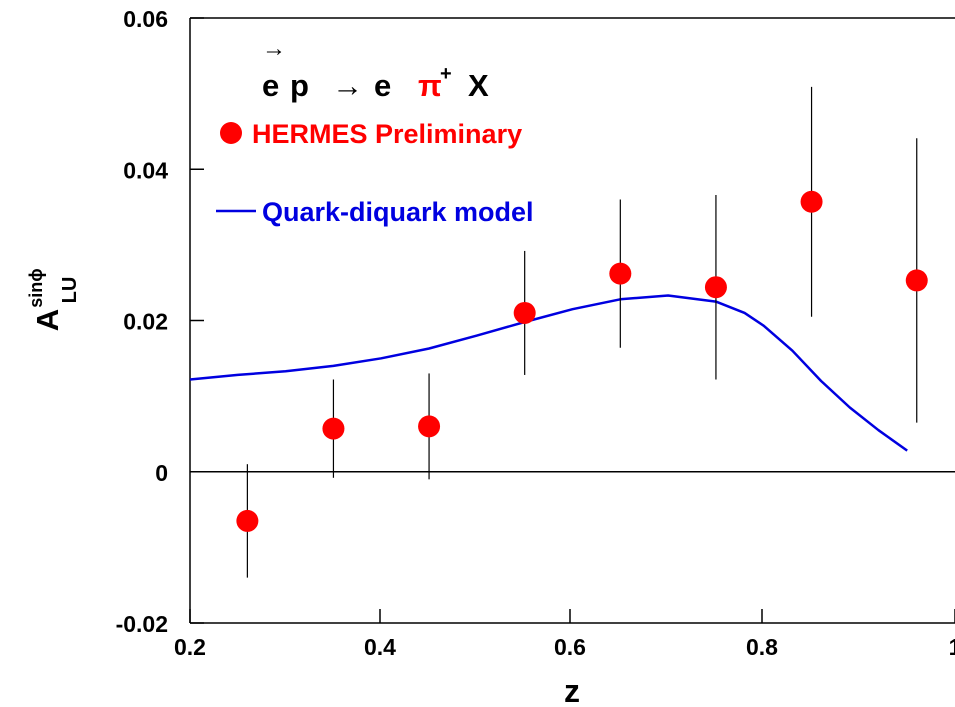  I want to click on x-tick-label: 0.2, so click(190, 647).